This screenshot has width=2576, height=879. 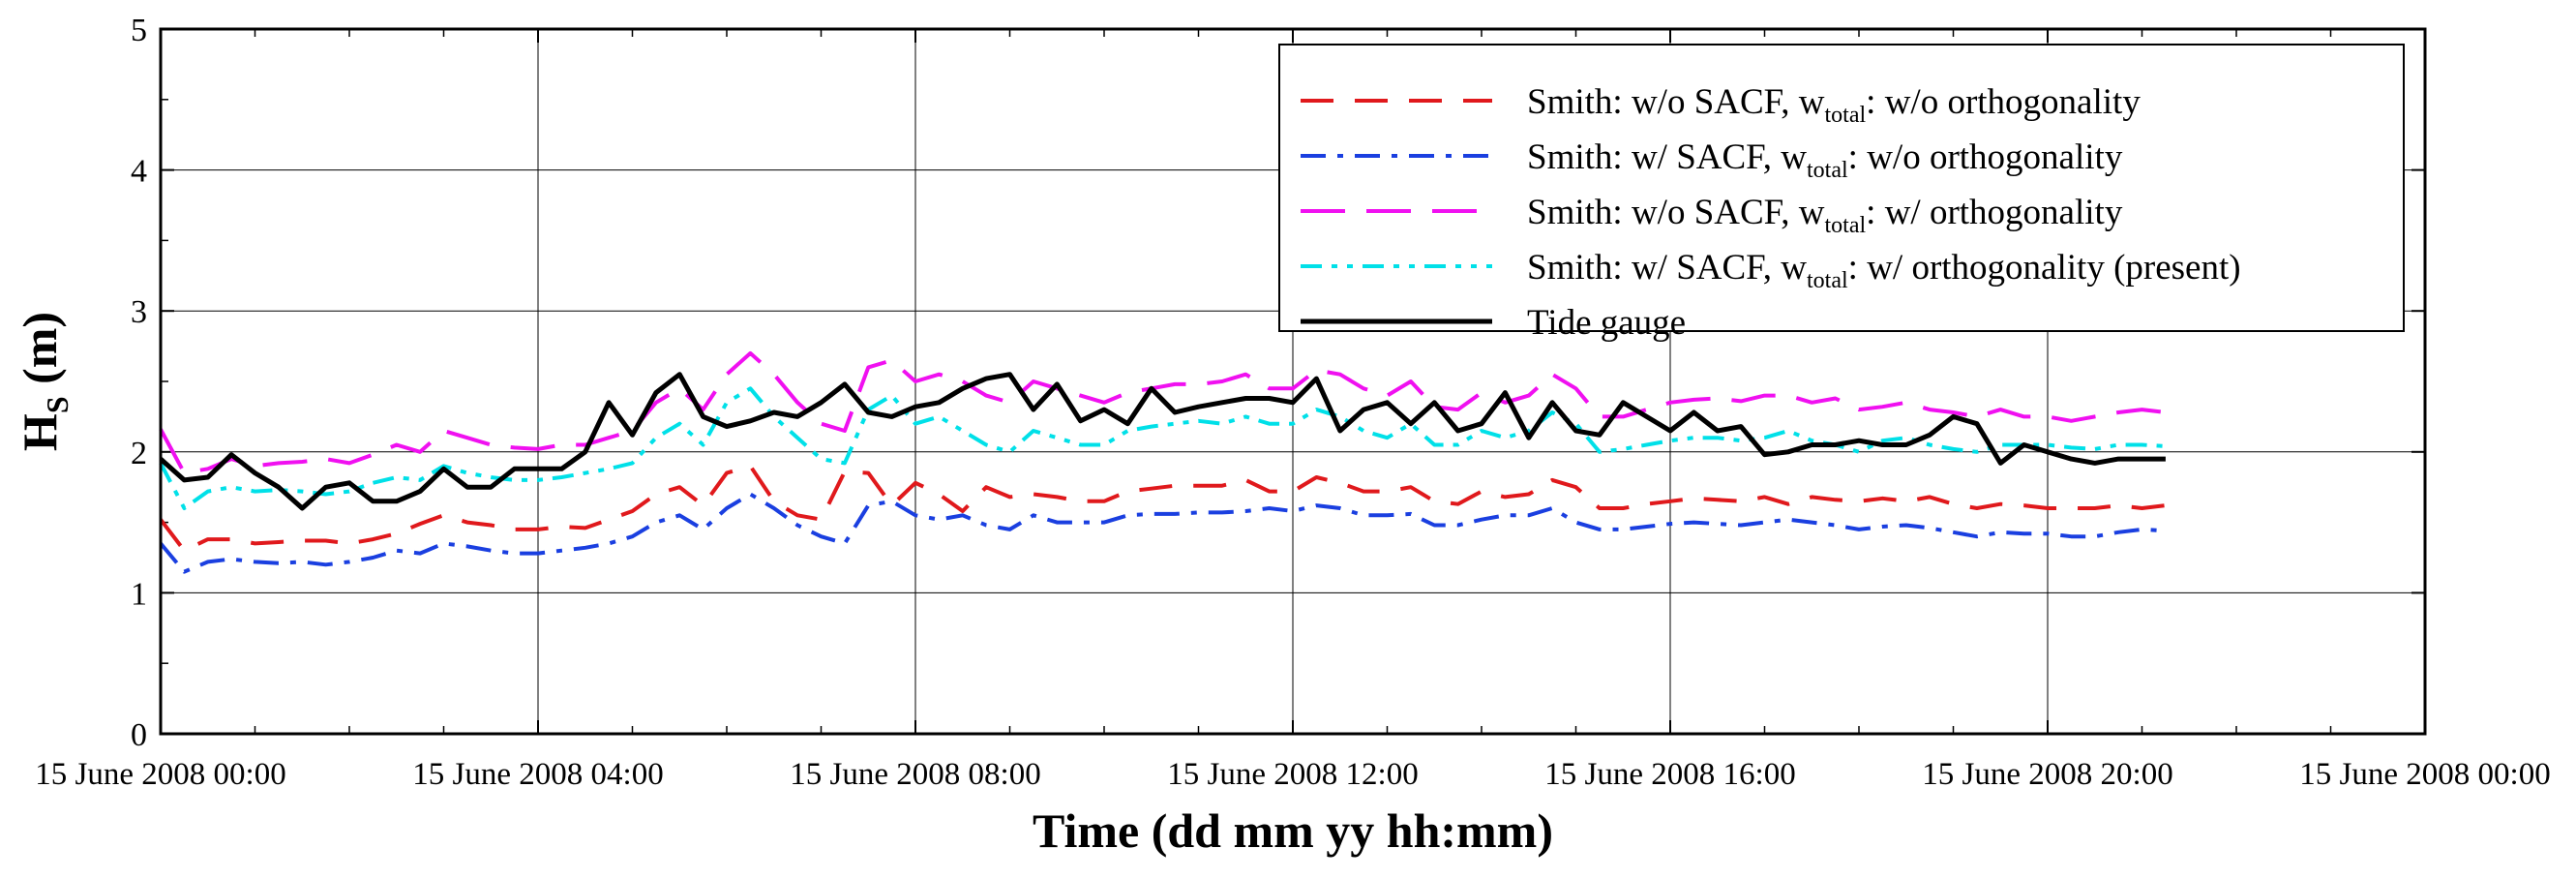 I want to click on series-line-blue, so click(x=1163, y=533).